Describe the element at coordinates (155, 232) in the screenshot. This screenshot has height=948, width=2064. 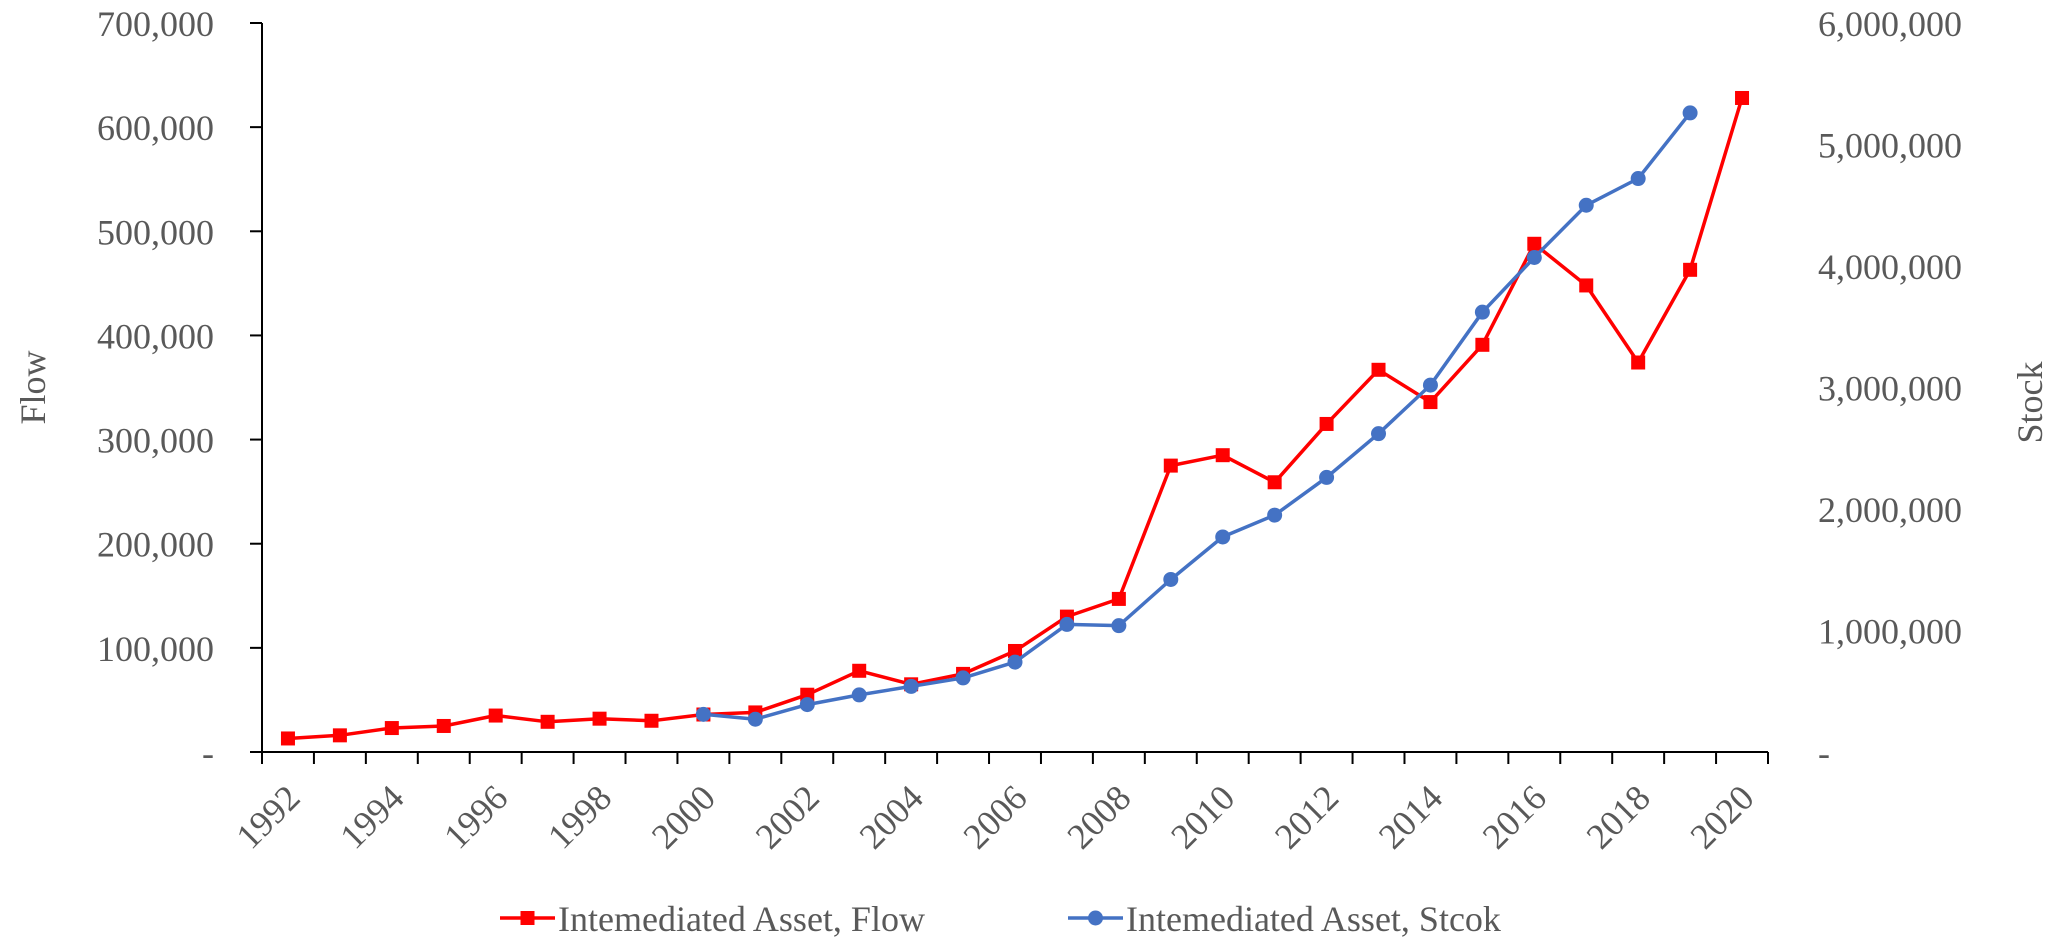
I see `y-left-tick-label: 500,000` at that location.